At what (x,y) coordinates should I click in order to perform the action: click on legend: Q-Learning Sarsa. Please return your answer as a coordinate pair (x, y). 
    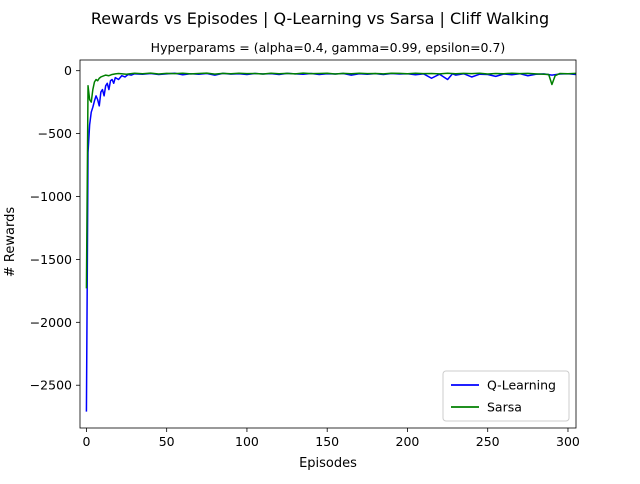
    Looking at the image, I should click on (506, 396).